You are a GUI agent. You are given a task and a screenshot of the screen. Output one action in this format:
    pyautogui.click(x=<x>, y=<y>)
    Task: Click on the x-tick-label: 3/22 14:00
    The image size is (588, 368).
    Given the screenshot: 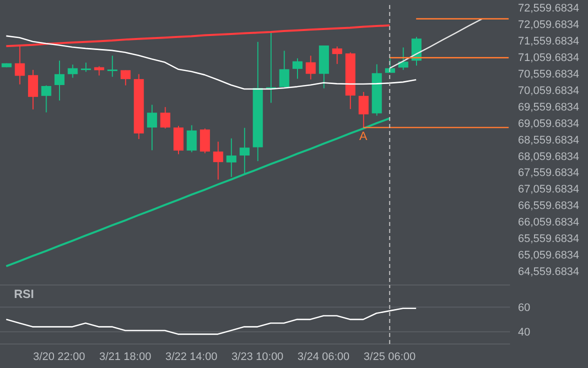 What is the action you would take?
    pyautogui.click(x=191, y=356)
    